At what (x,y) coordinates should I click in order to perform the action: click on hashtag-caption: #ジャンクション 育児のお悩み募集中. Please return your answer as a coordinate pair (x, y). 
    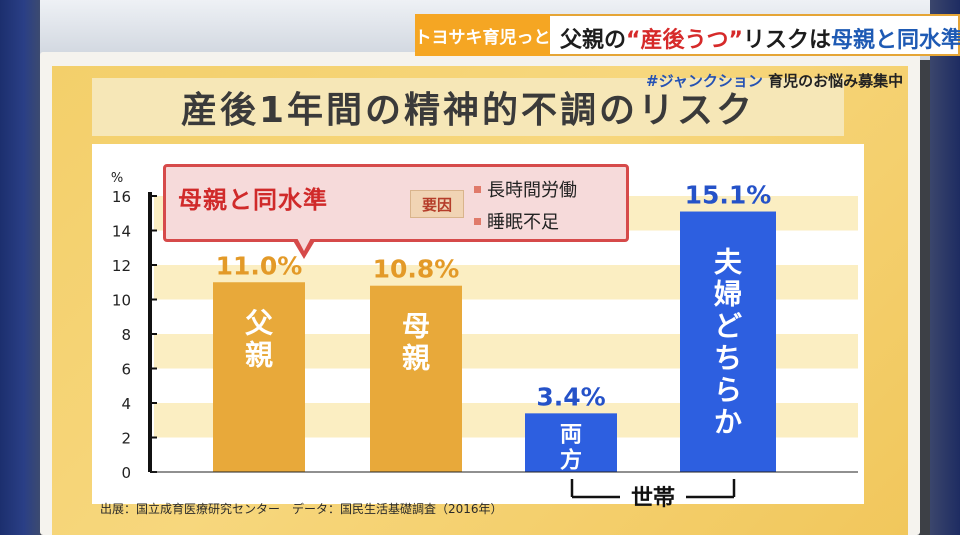
    Looking at the image, I should click on (774, 80).